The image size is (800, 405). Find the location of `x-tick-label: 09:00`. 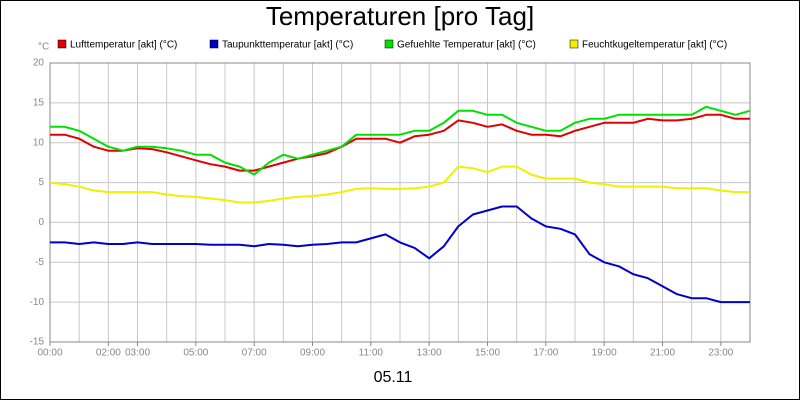

x-tick-label: 09:00 is located at coordinates (312, 353).